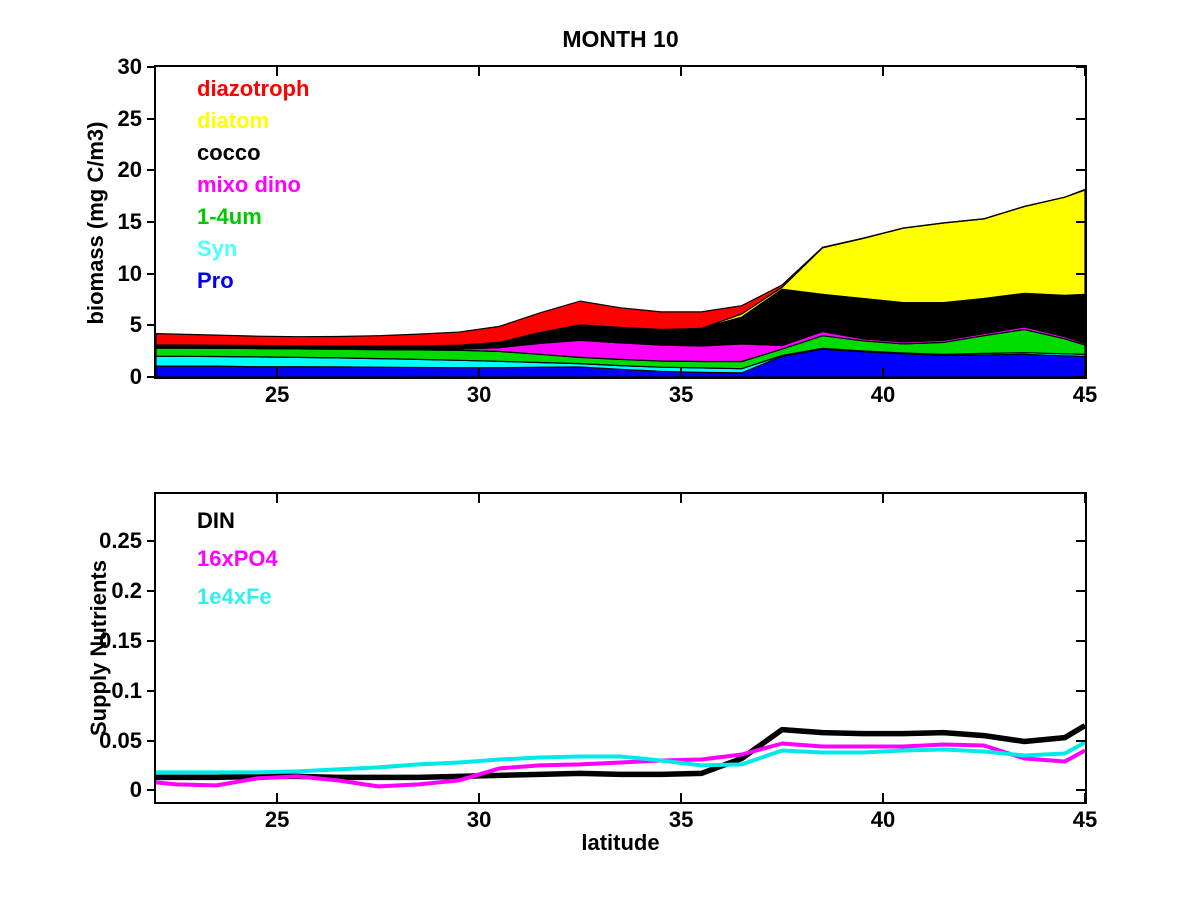 This screenshot has width=1200, height=900. I want to click on y-tick-label: 25, so click(129, 118).